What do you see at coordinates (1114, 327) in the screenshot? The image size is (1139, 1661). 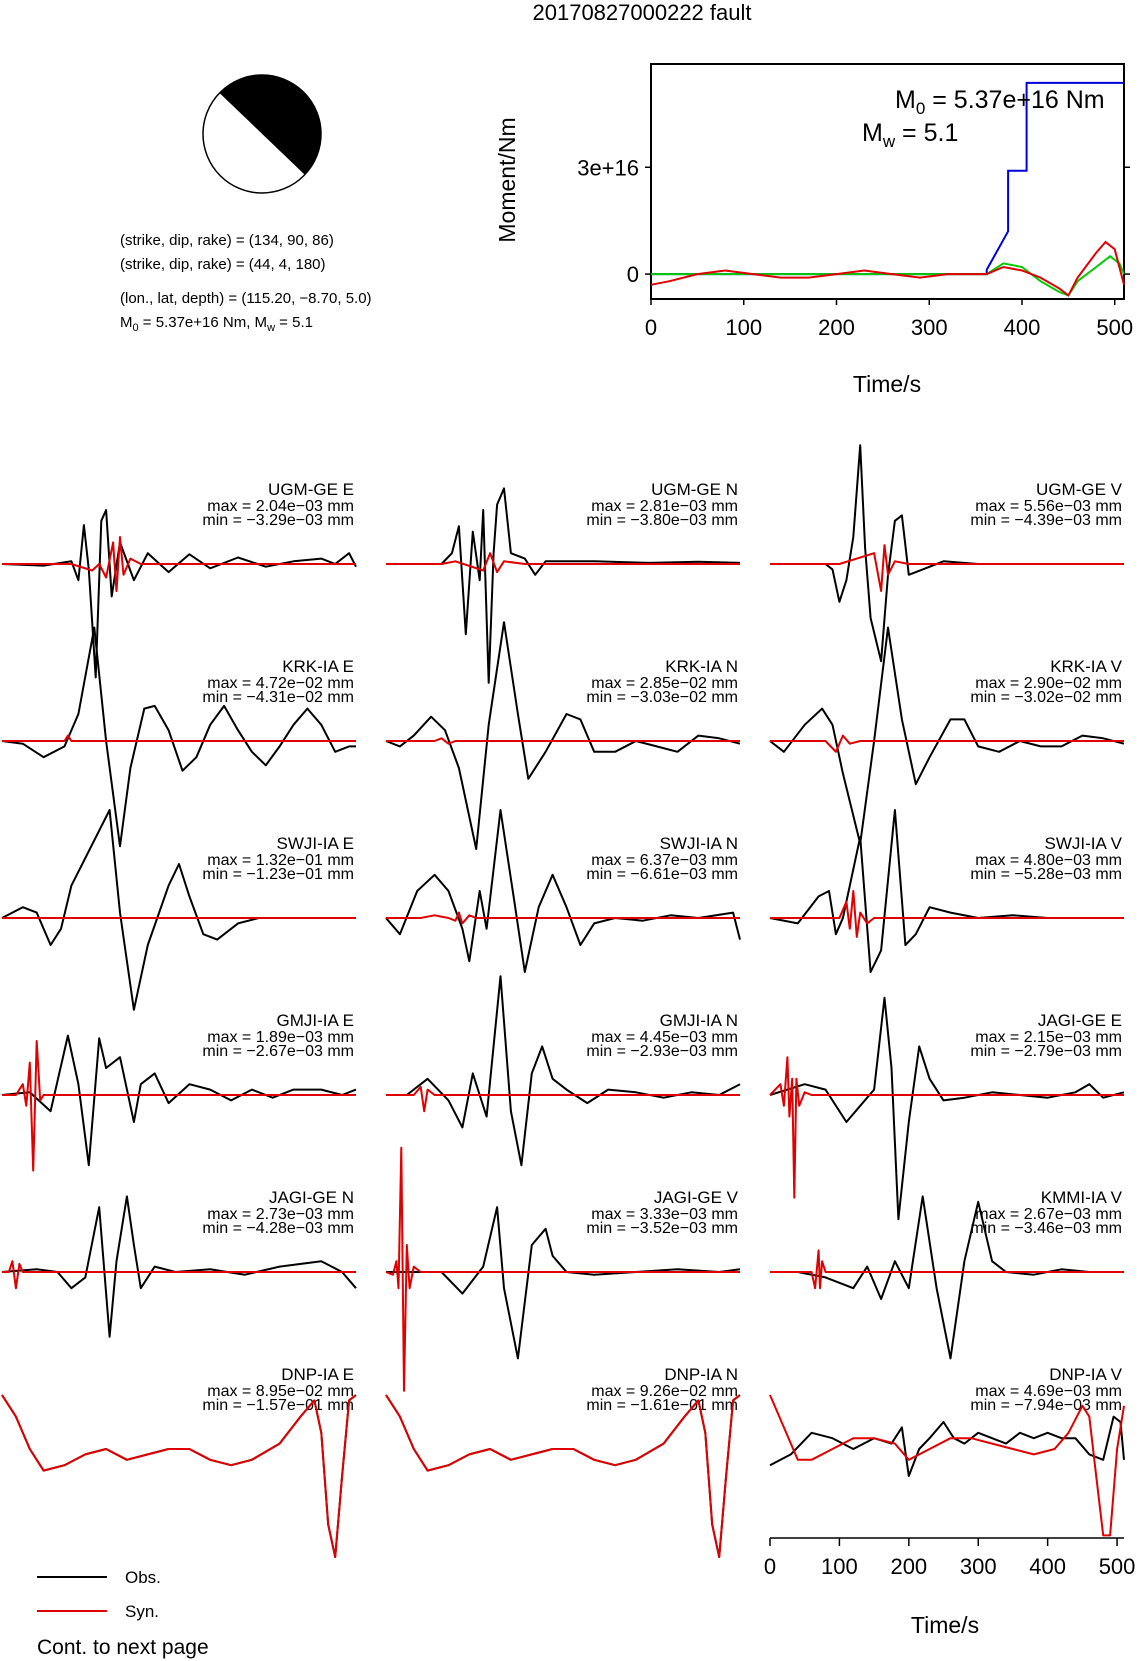 I see `moment-xtick-label-500: 500` at bounding box center [1114, 327].